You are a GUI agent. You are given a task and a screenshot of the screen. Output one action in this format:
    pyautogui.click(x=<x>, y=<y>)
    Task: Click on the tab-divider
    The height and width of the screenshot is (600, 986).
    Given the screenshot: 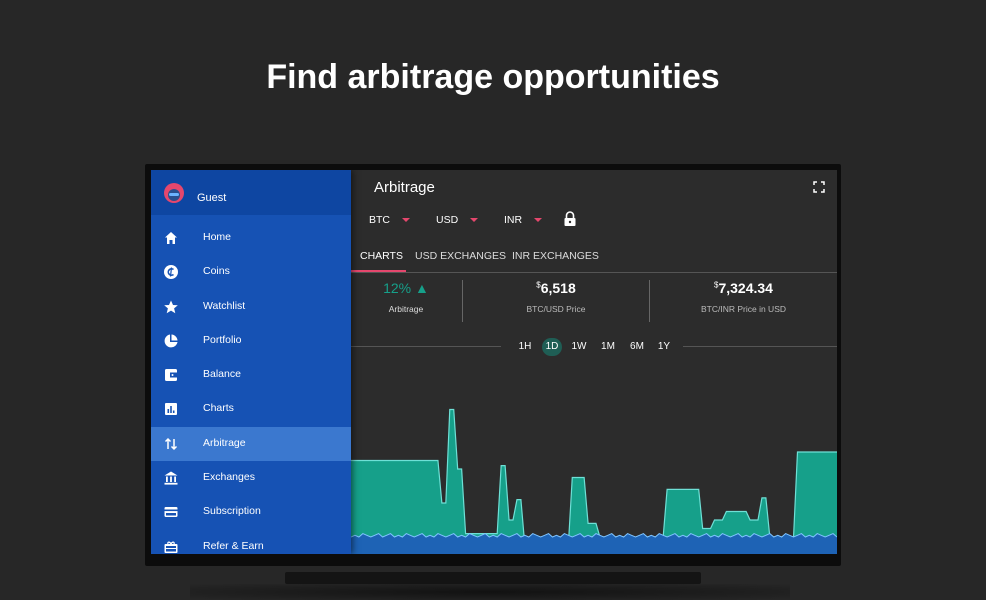 What is the action you would take?
    pyautogui.click(x=594, y=272)
    